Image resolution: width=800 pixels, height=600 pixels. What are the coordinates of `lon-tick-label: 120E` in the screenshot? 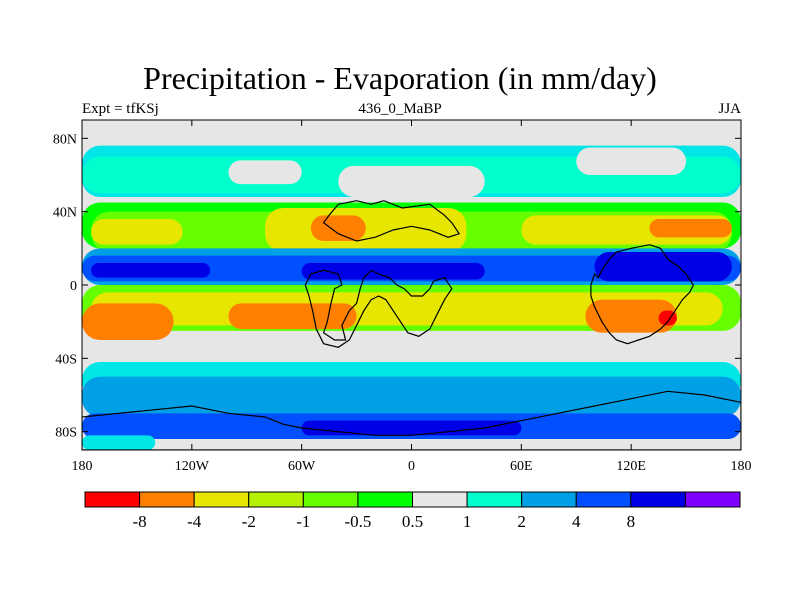 It's located at (631, 466).